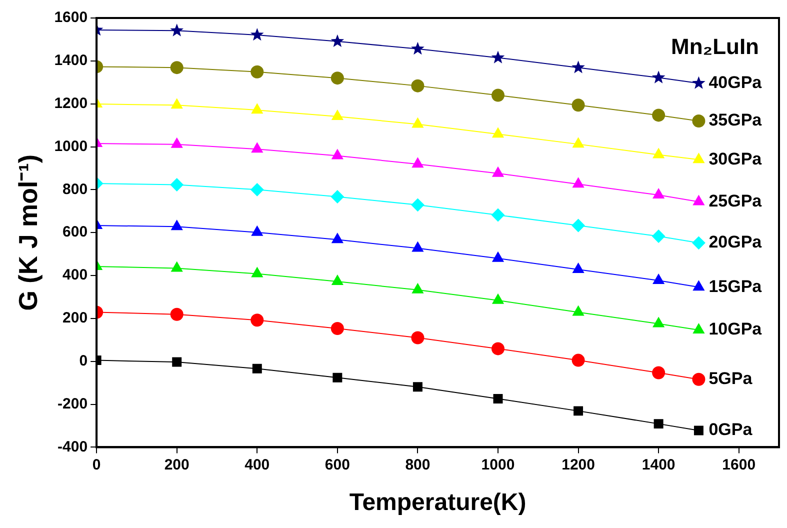 The image size is (787, 528). What do you see at coordinates (27, 232) in the screenshot?
I see `y-axis-title: G (K J mol⁻¹)` at bounding box center [27, 232].